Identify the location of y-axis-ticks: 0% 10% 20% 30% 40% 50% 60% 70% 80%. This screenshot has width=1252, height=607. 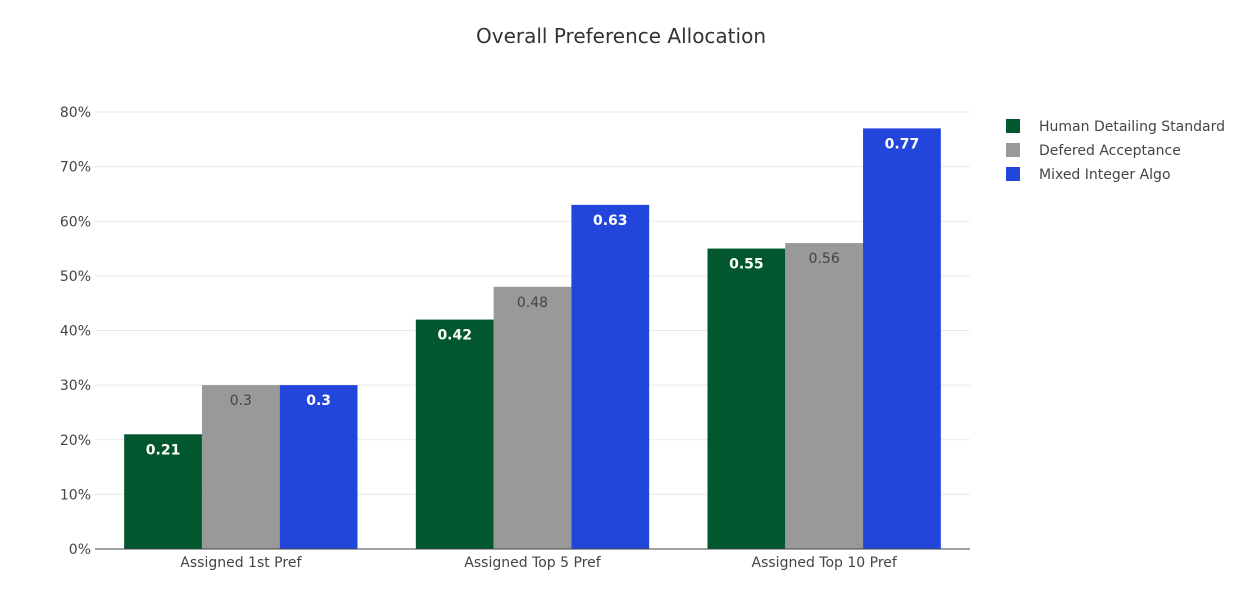
(75, 331).